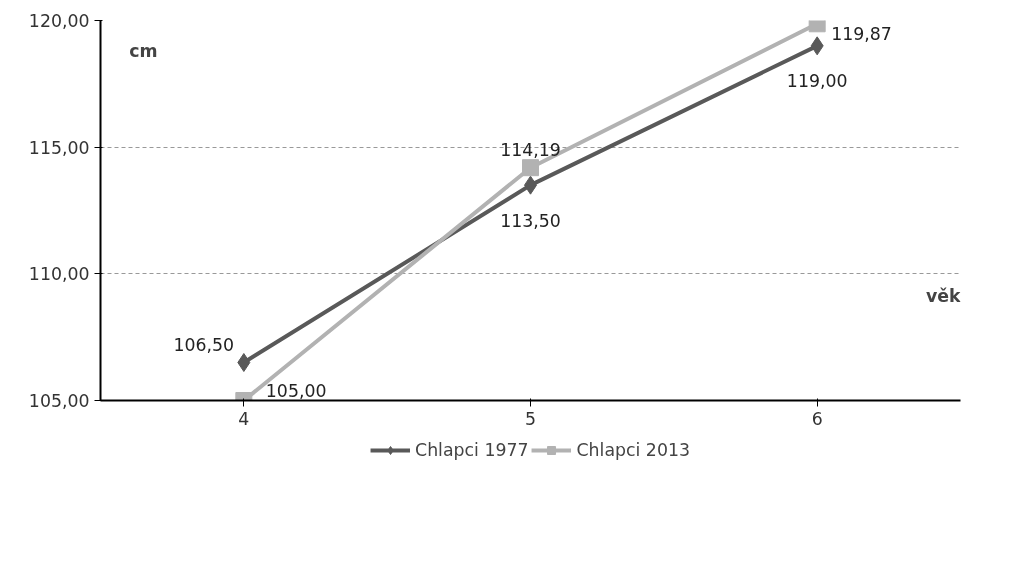 The height and width of the screenshot is (565, 1023). Describe the element at coordinates (633, 449) in the screenshot. I see `legend-label: Chlapci 2013` at that location.